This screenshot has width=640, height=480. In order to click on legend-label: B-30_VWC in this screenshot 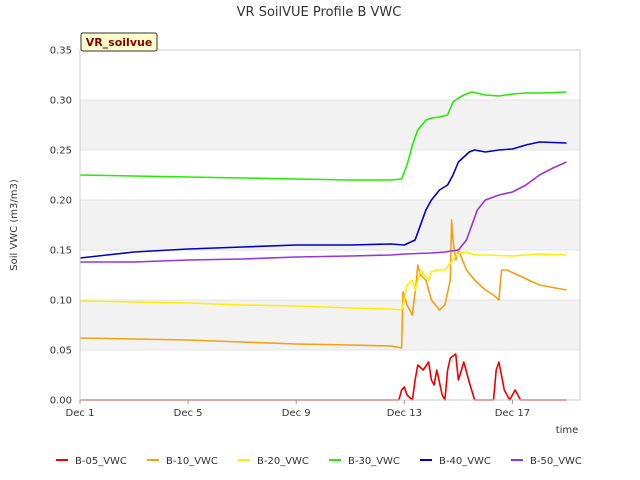, I will do `click(374, 461)`.